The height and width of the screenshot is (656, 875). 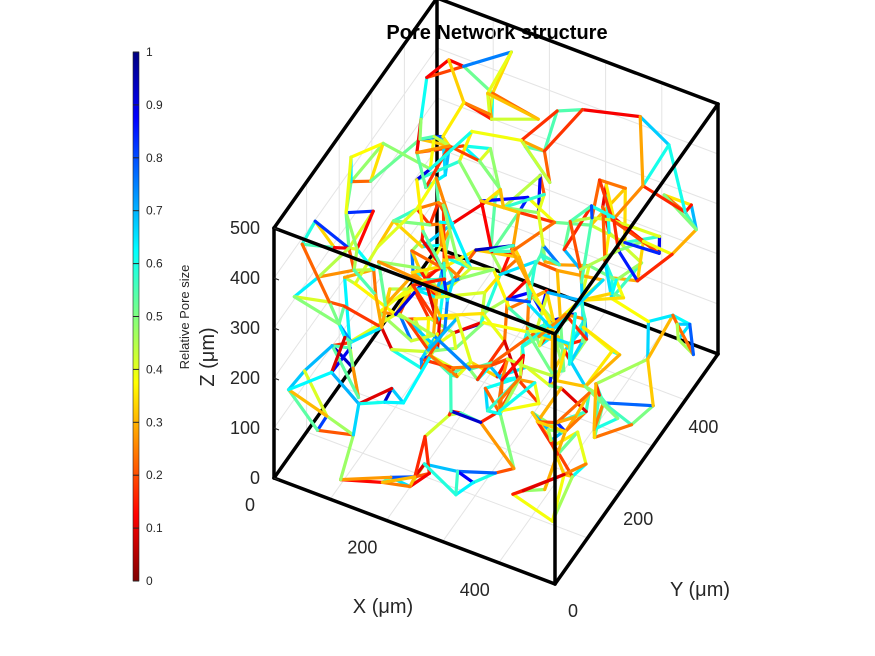 I want to click on x-axis-label: X (μm), so click(x=383, y=607).